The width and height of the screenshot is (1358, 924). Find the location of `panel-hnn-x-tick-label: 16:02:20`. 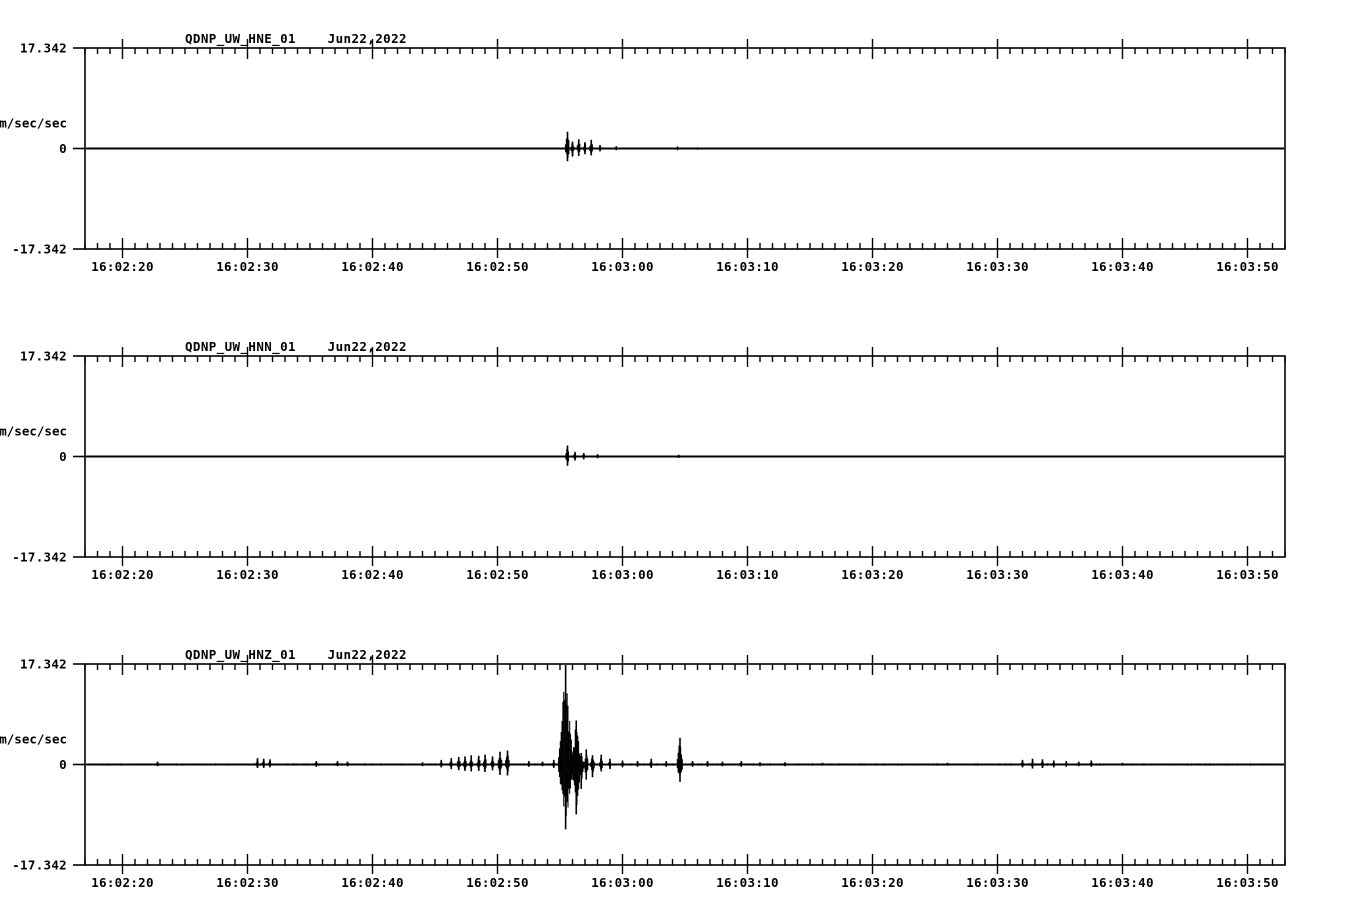

panel-hnn-x-tick-label: 16:02:20 is located at coordinates (122, 574).